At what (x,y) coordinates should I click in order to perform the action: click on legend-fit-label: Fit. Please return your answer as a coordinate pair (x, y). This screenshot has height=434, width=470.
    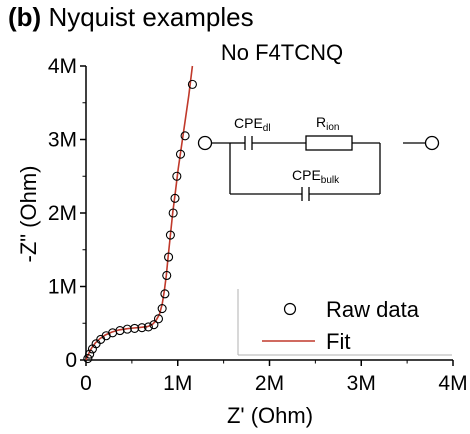
    Looking at the image, I should click on (338, 341).